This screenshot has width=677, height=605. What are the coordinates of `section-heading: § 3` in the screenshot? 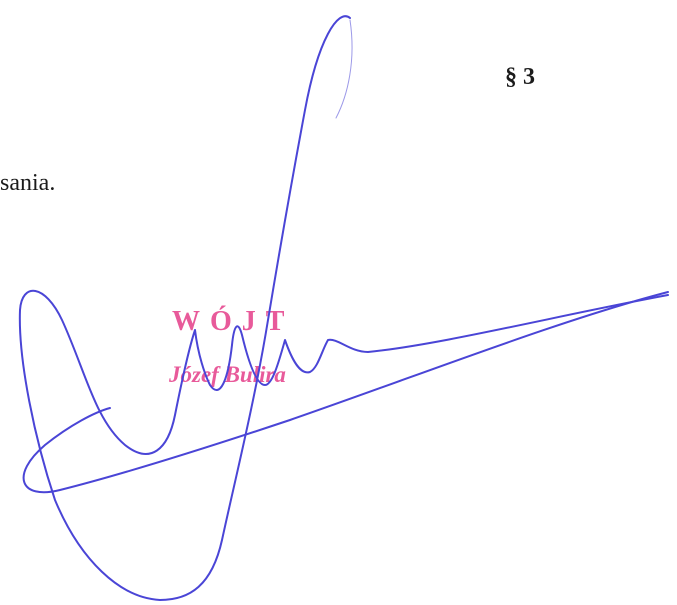 It's located at (520, 77).